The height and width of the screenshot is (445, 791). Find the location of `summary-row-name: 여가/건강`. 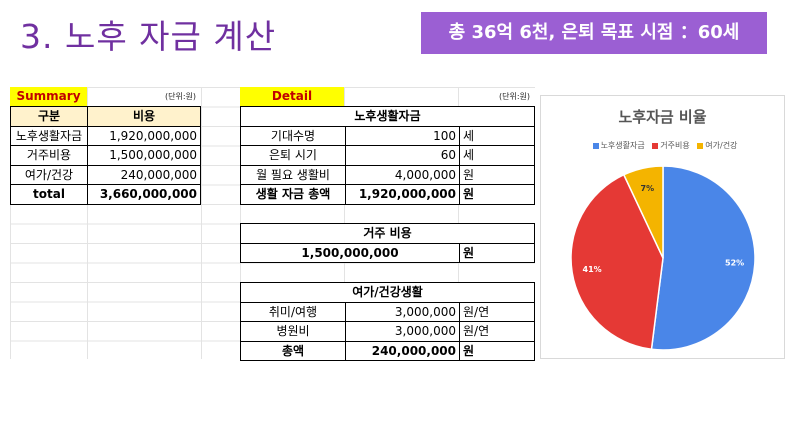

summary-row-name: 여가/건강 is located at coordinates (49, 174).